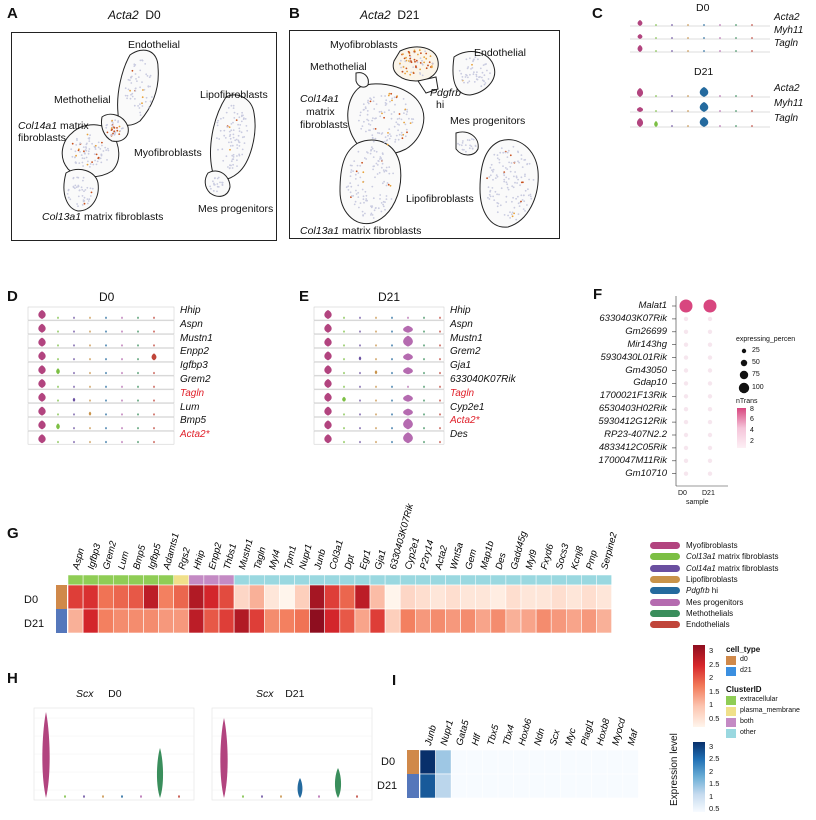 The image size is (816, 820). I want to click on dotplot-f-gene-label: Gdap10, so click(650, 383).